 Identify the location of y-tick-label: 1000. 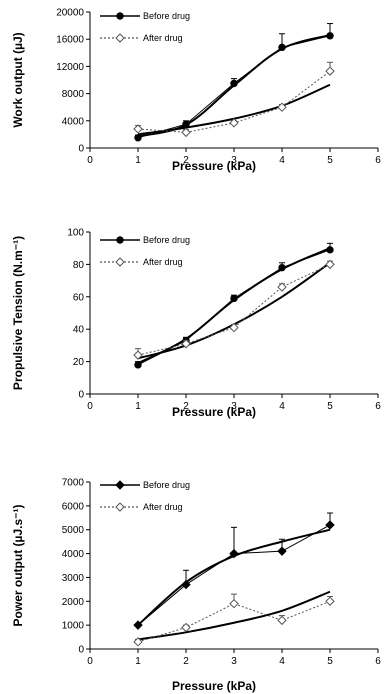
(73, 626).